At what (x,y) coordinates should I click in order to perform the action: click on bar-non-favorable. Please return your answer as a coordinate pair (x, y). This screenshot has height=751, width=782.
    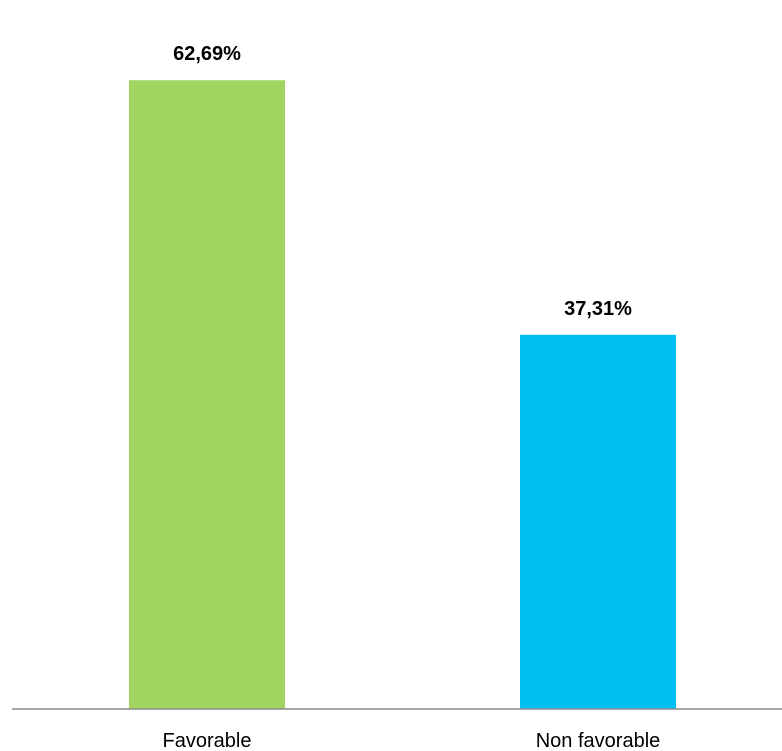
    Looking at the image, I should click on (598, 521).